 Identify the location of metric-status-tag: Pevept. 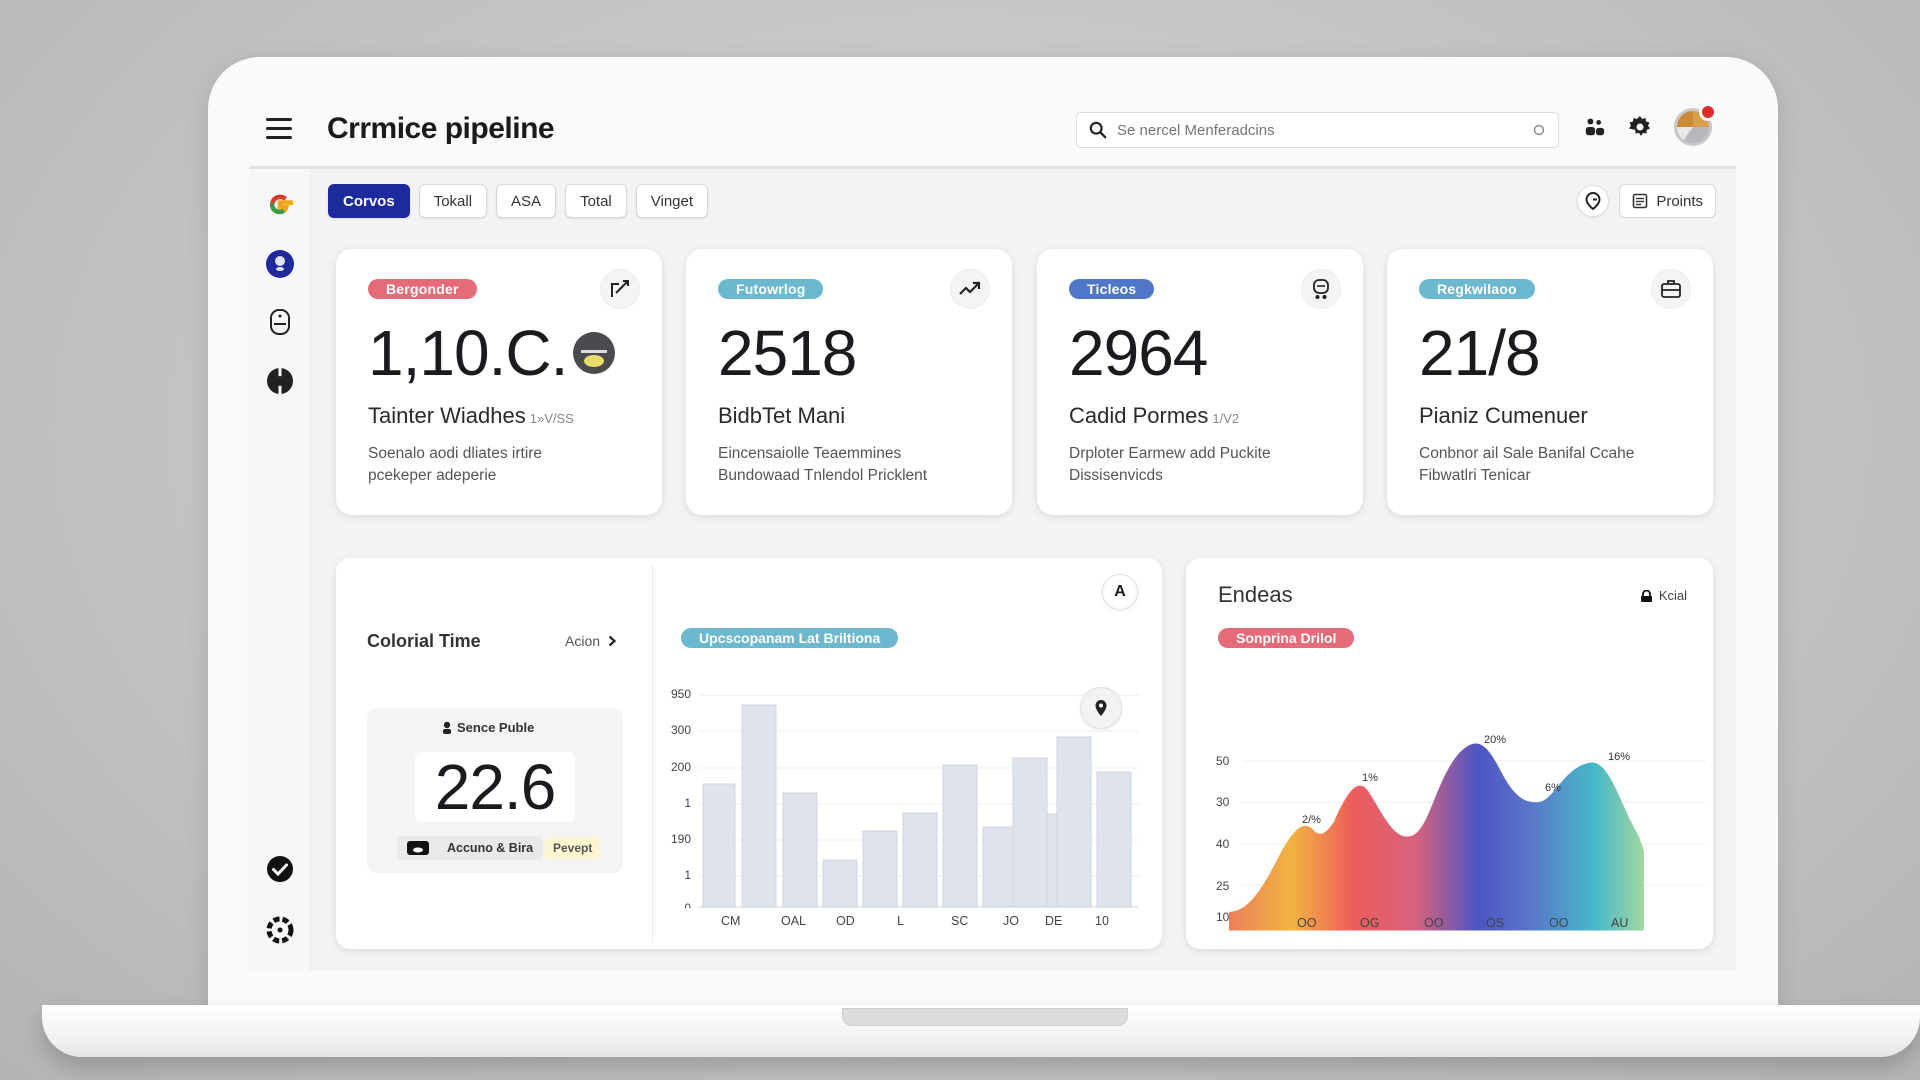
(573, 848).